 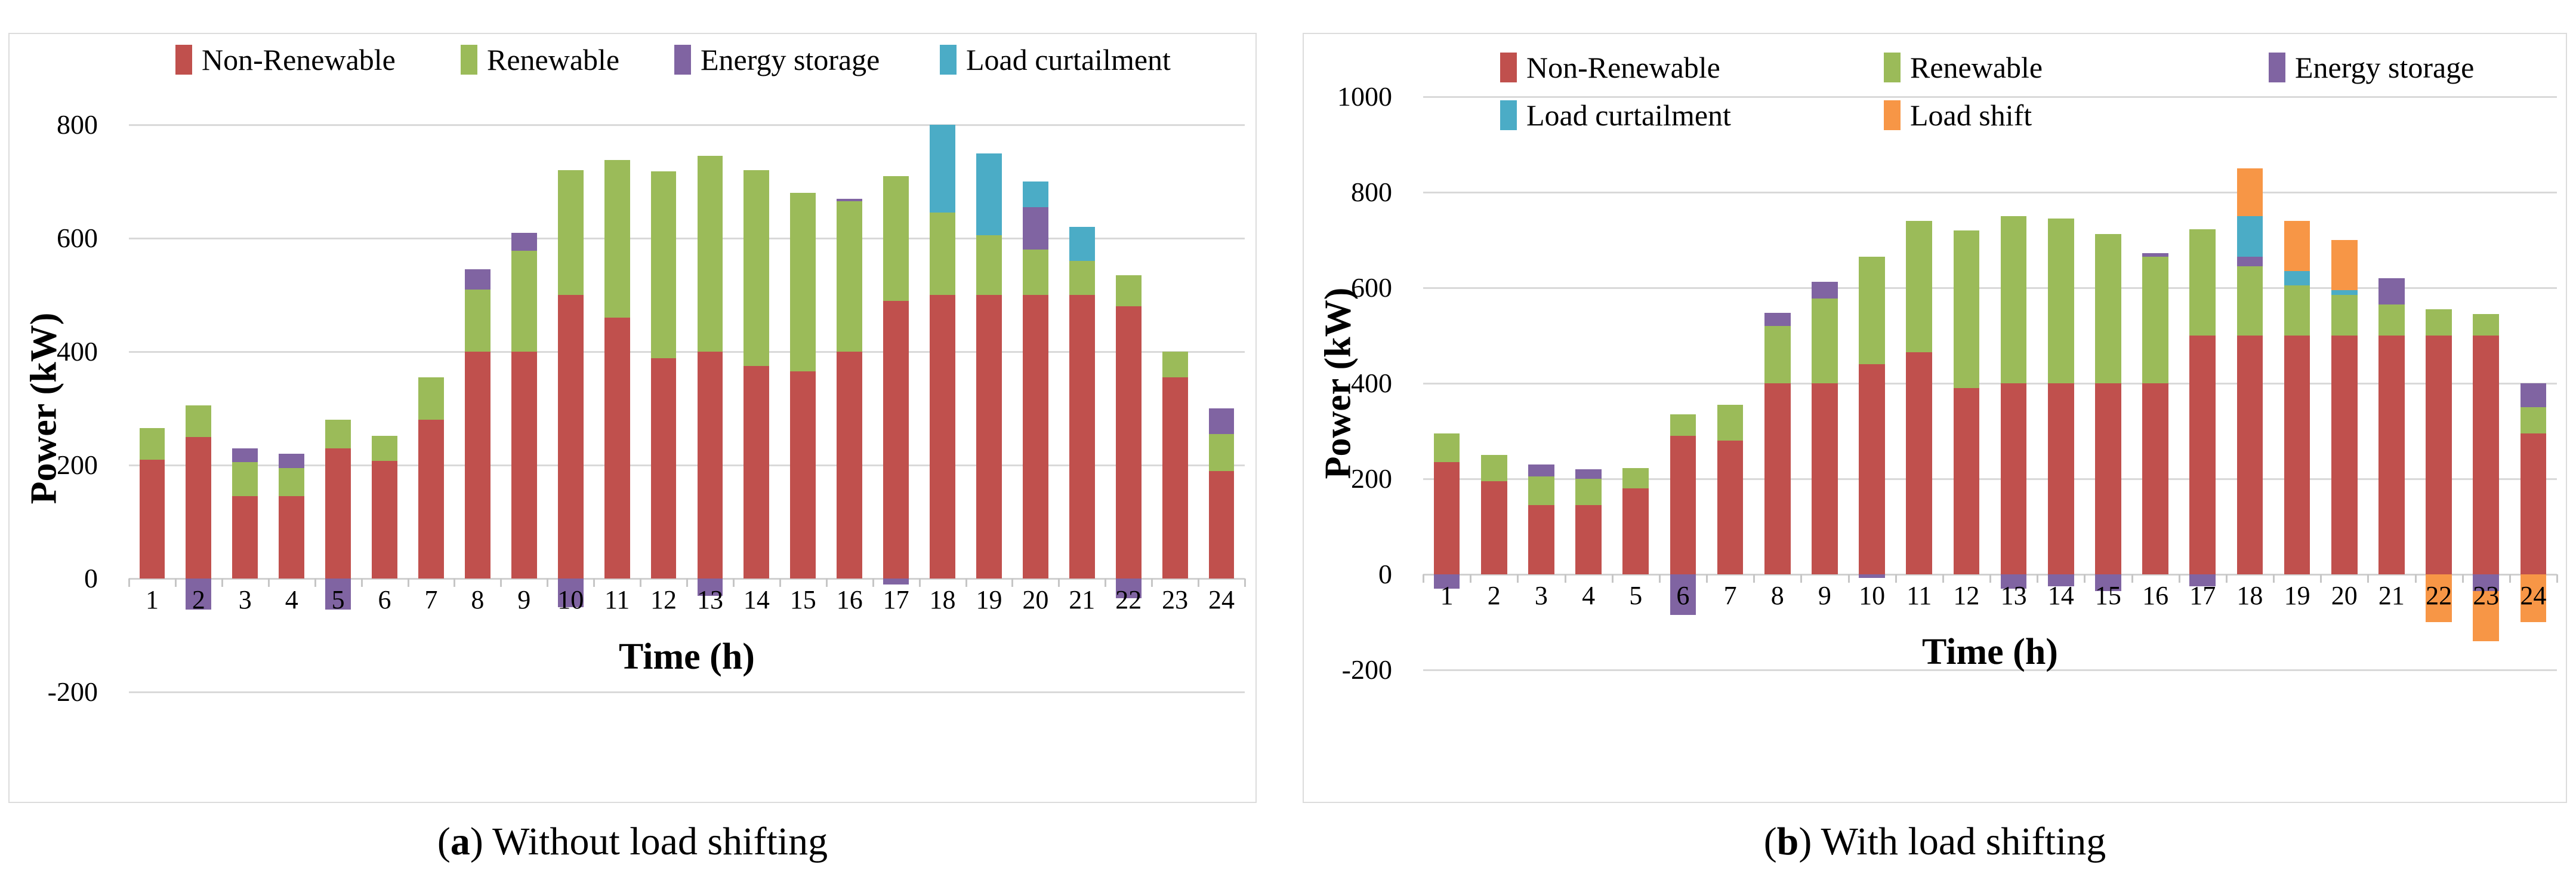 What do you see at coordinates (1069, 59) in the screenshot?
I see `legend-label: Load curtailment` at bounding box center [1069, 59].